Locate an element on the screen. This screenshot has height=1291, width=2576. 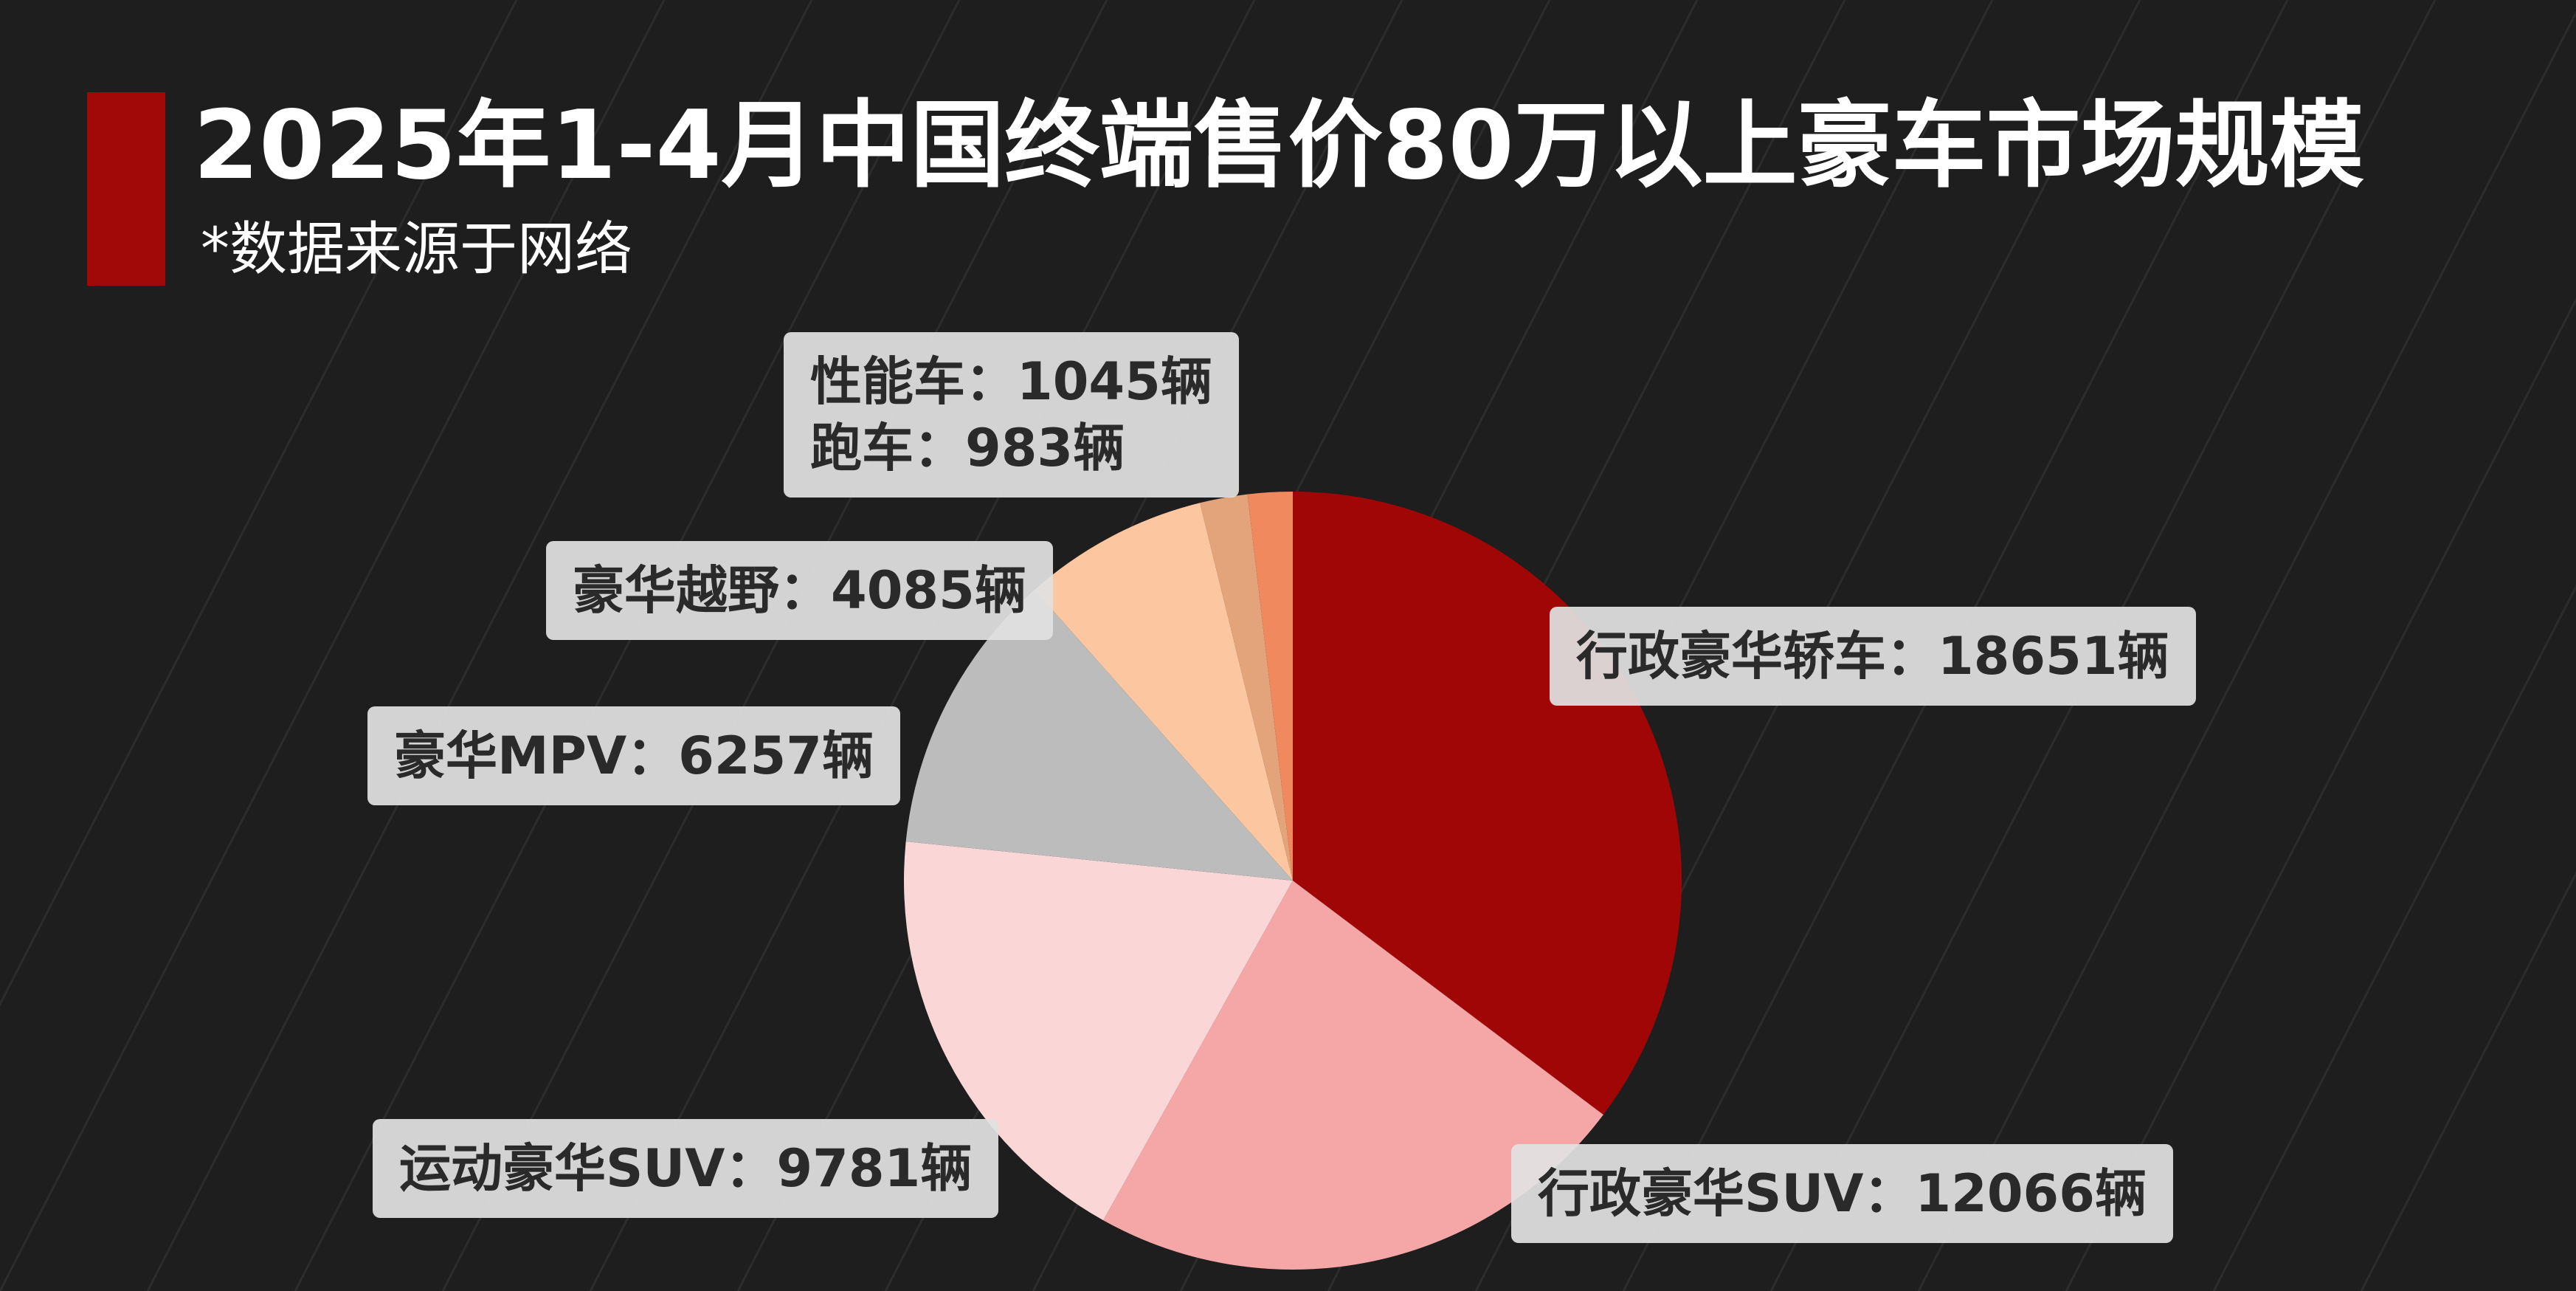
title-accent-bar is located at coordinates (126, 189).